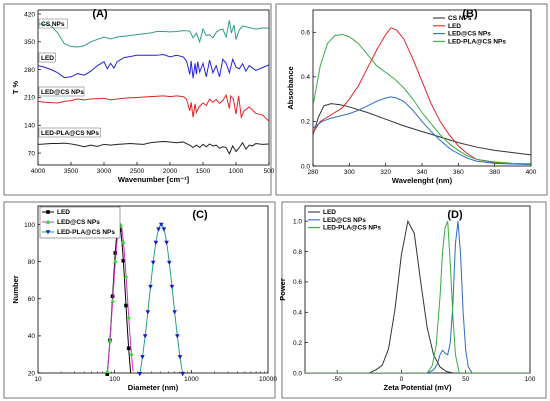 The image size is (550, 401). Describe the element at coordinates (154, 179) in the screenshot. I see `x-axis-label: Wavenumber [cm⁻¹]` at that location.